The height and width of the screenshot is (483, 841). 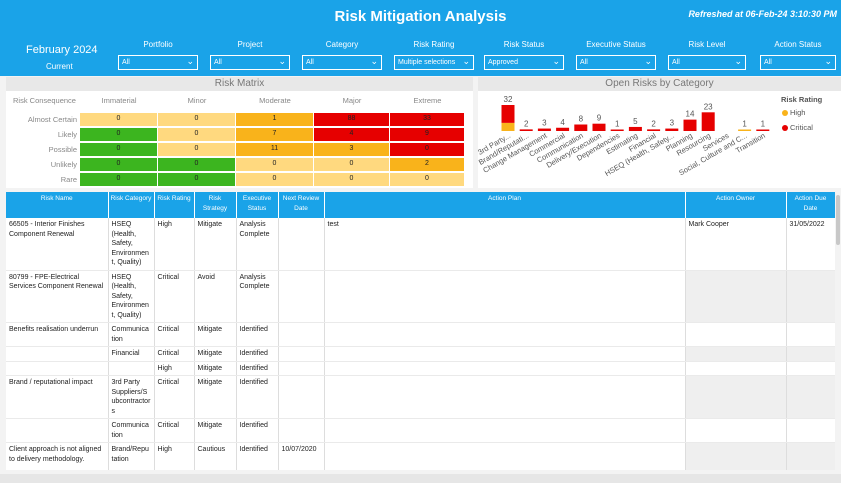 I want to click on matrix-cell: 2, so click(x=427, y=165).